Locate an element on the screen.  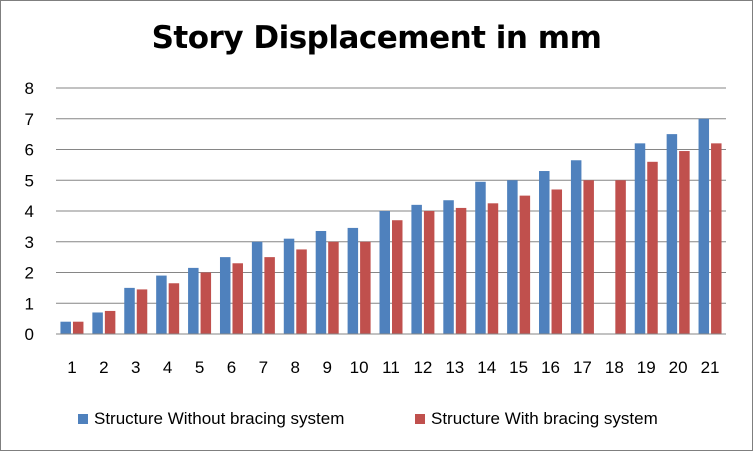
x-tick-label: 4 is located at coordinates (167, 367).